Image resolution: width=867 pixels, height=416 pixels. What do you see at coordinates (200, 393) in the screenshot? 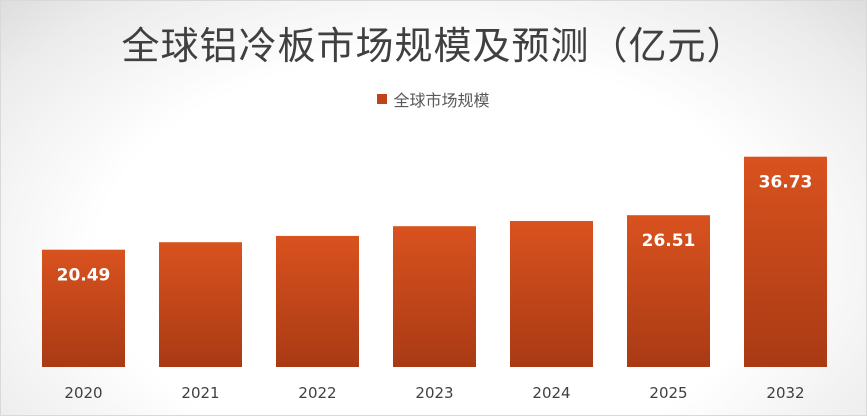
I see `x-tick-label-2021: 2021` at bounding box center [200, 393].